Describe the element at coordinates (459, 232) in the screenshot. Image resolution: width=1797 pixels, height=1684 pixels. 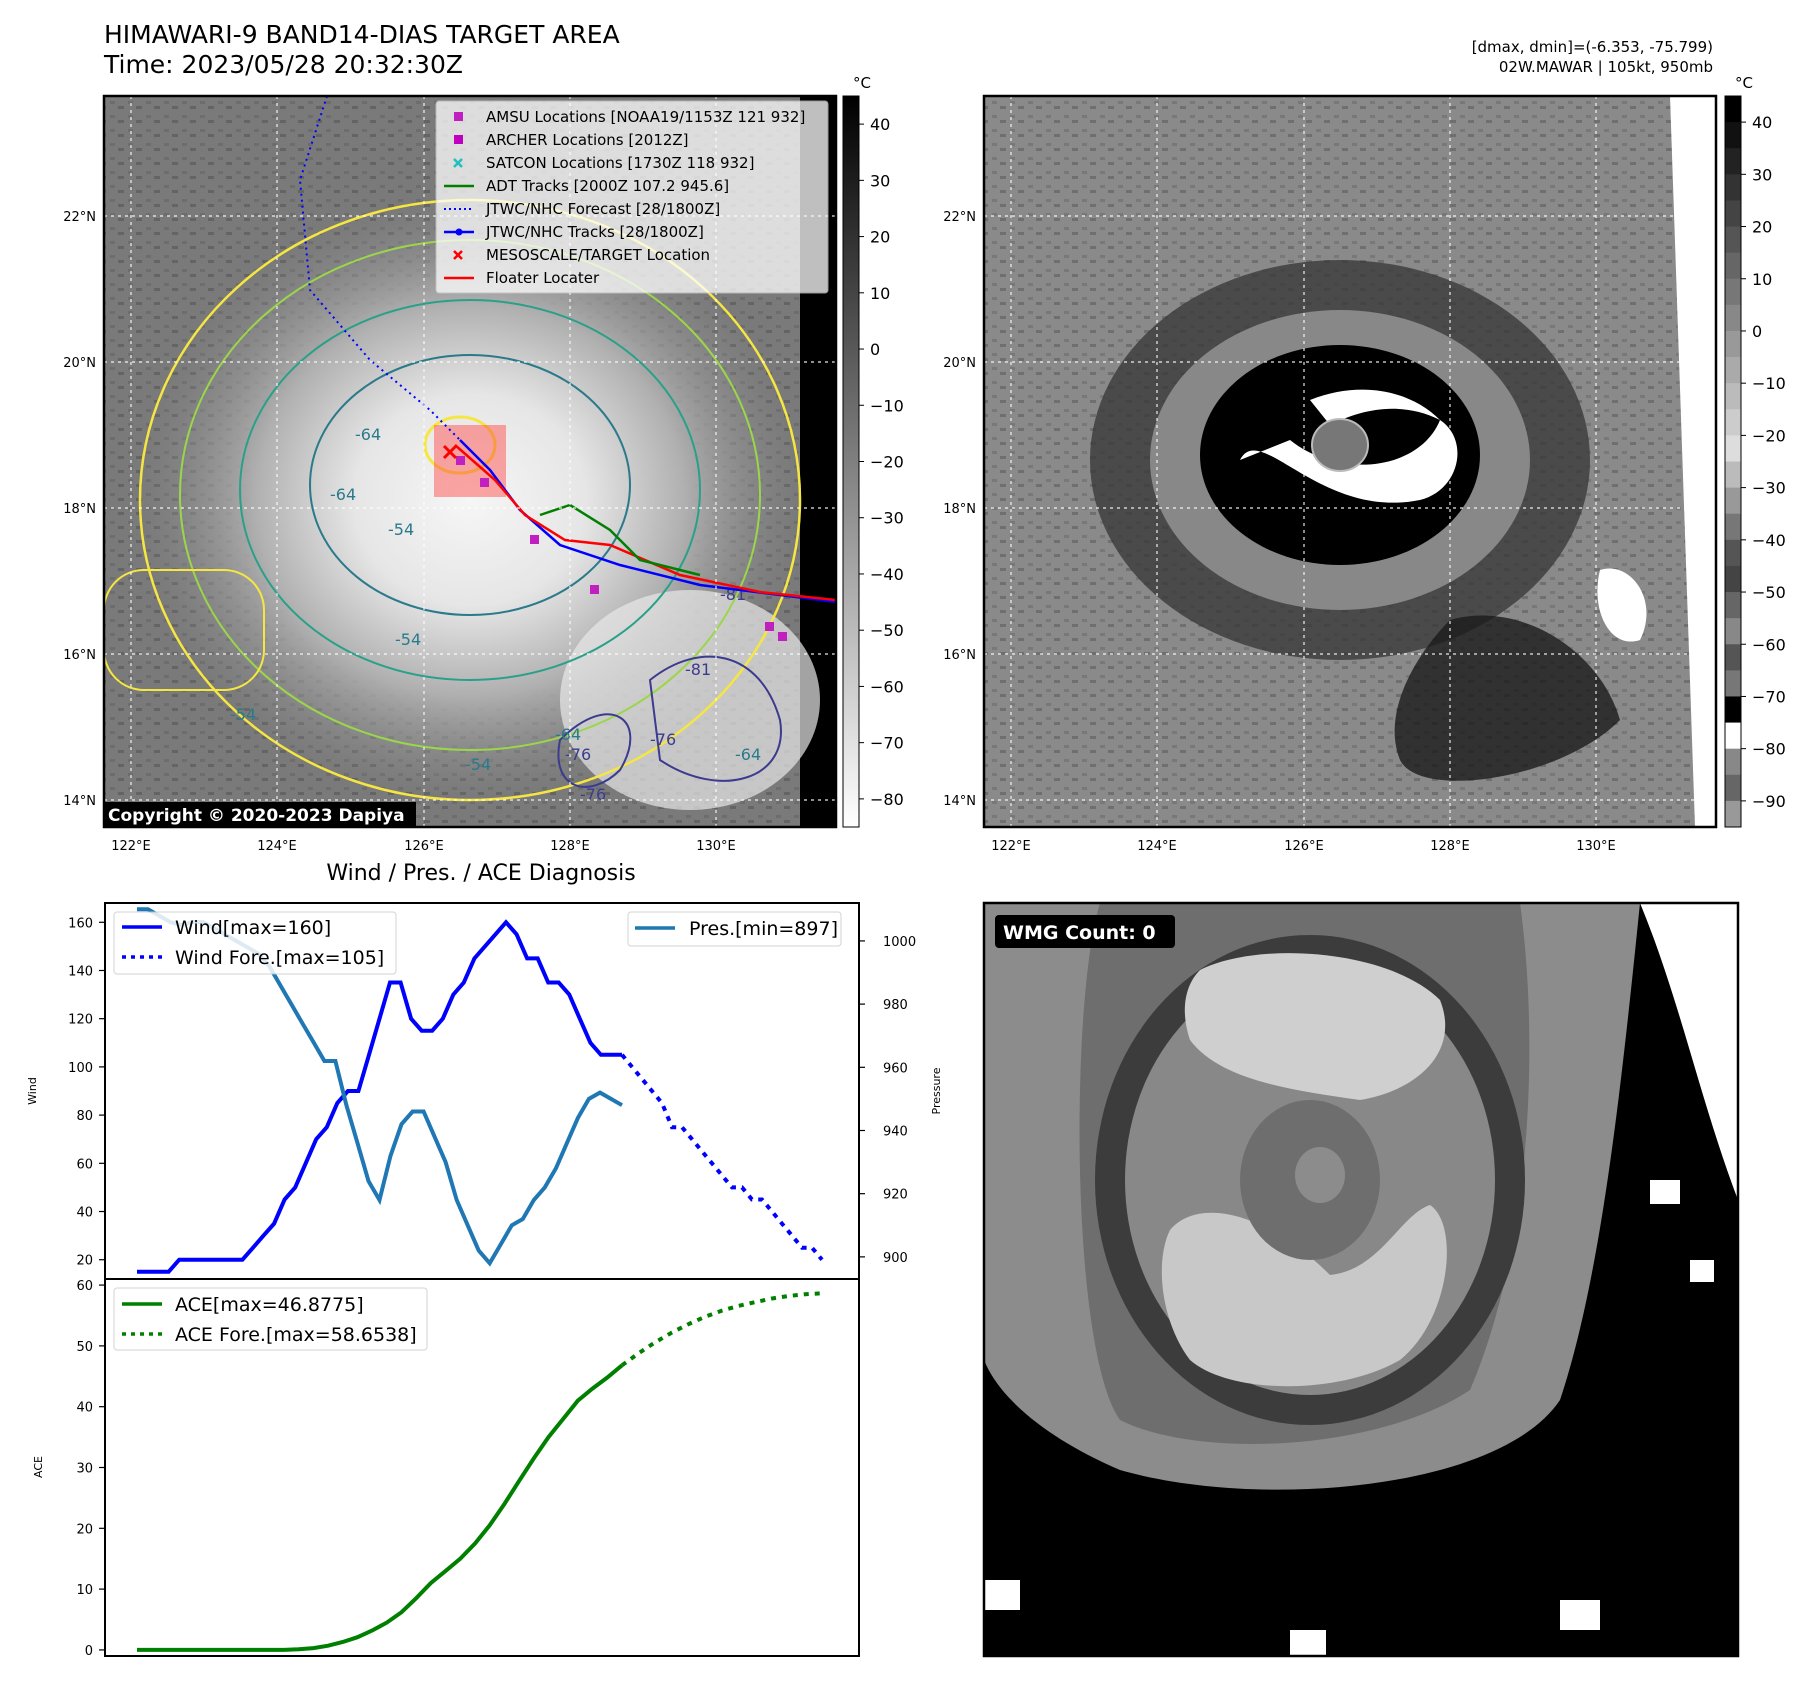
I see `legend-marker-dot` at that location.